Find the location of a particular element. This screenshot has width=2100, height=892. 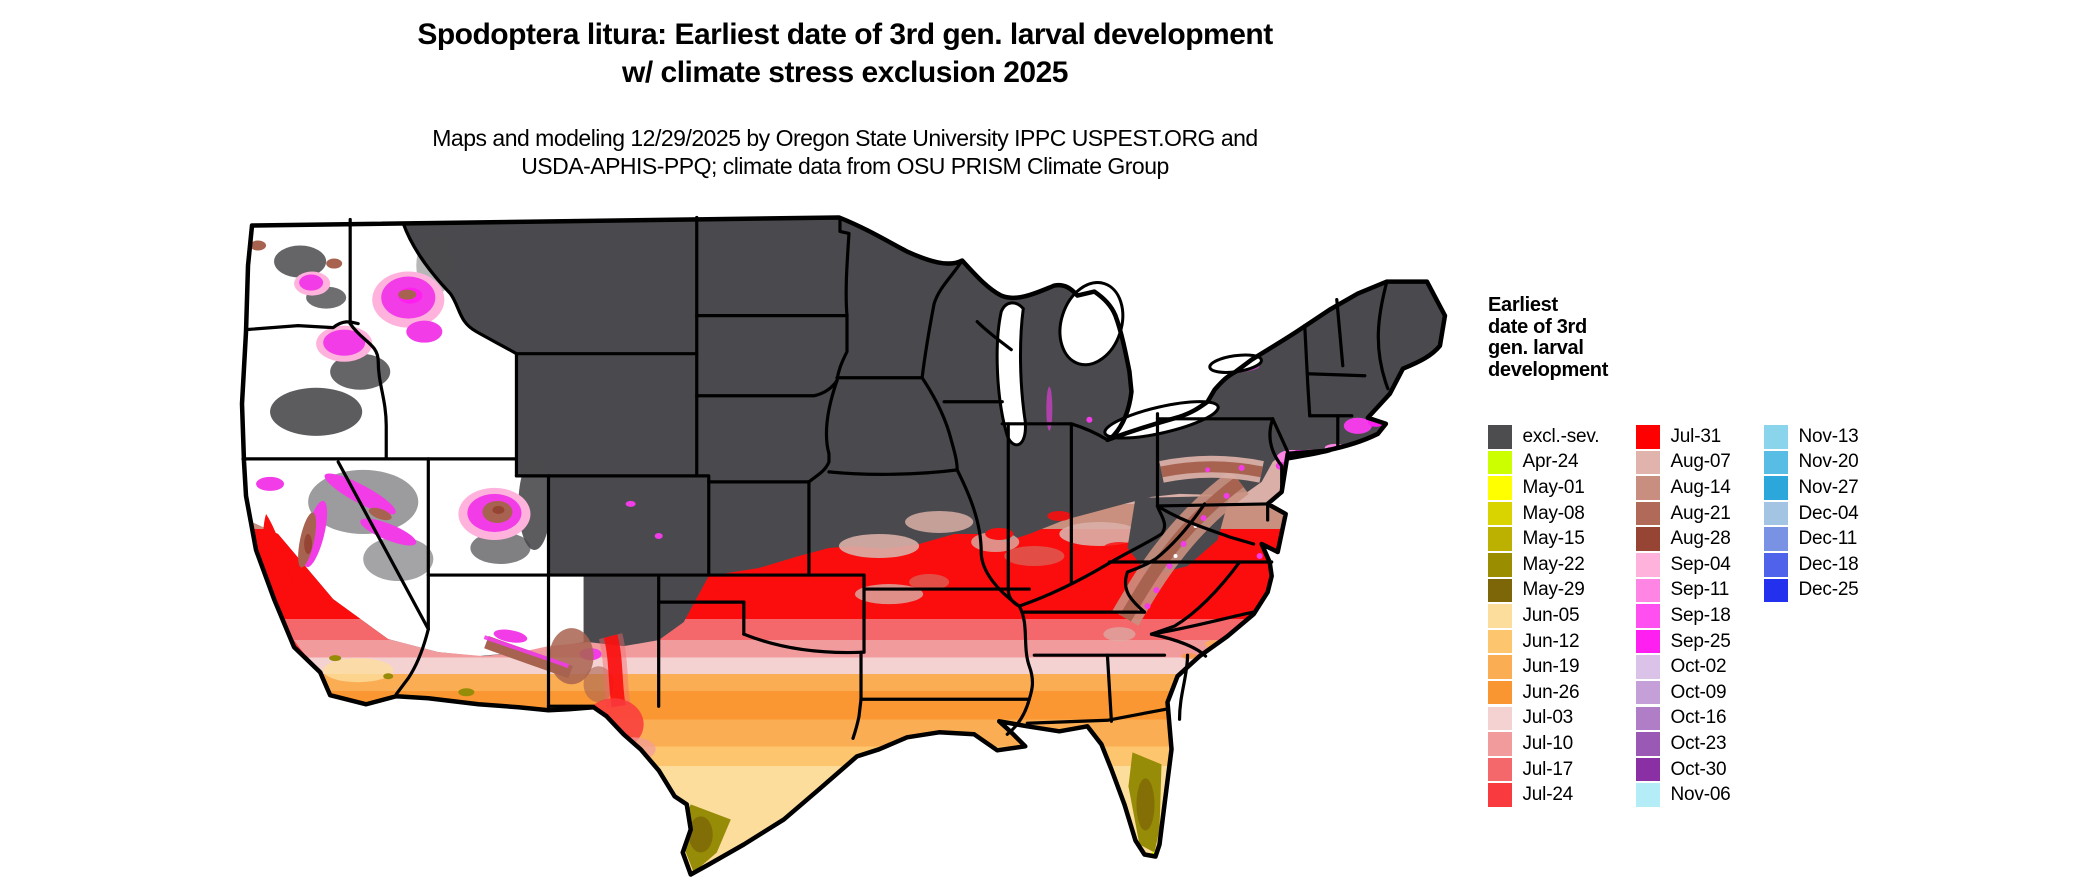

legend-item: Nov-20 is located at coordinates (1811, 463).